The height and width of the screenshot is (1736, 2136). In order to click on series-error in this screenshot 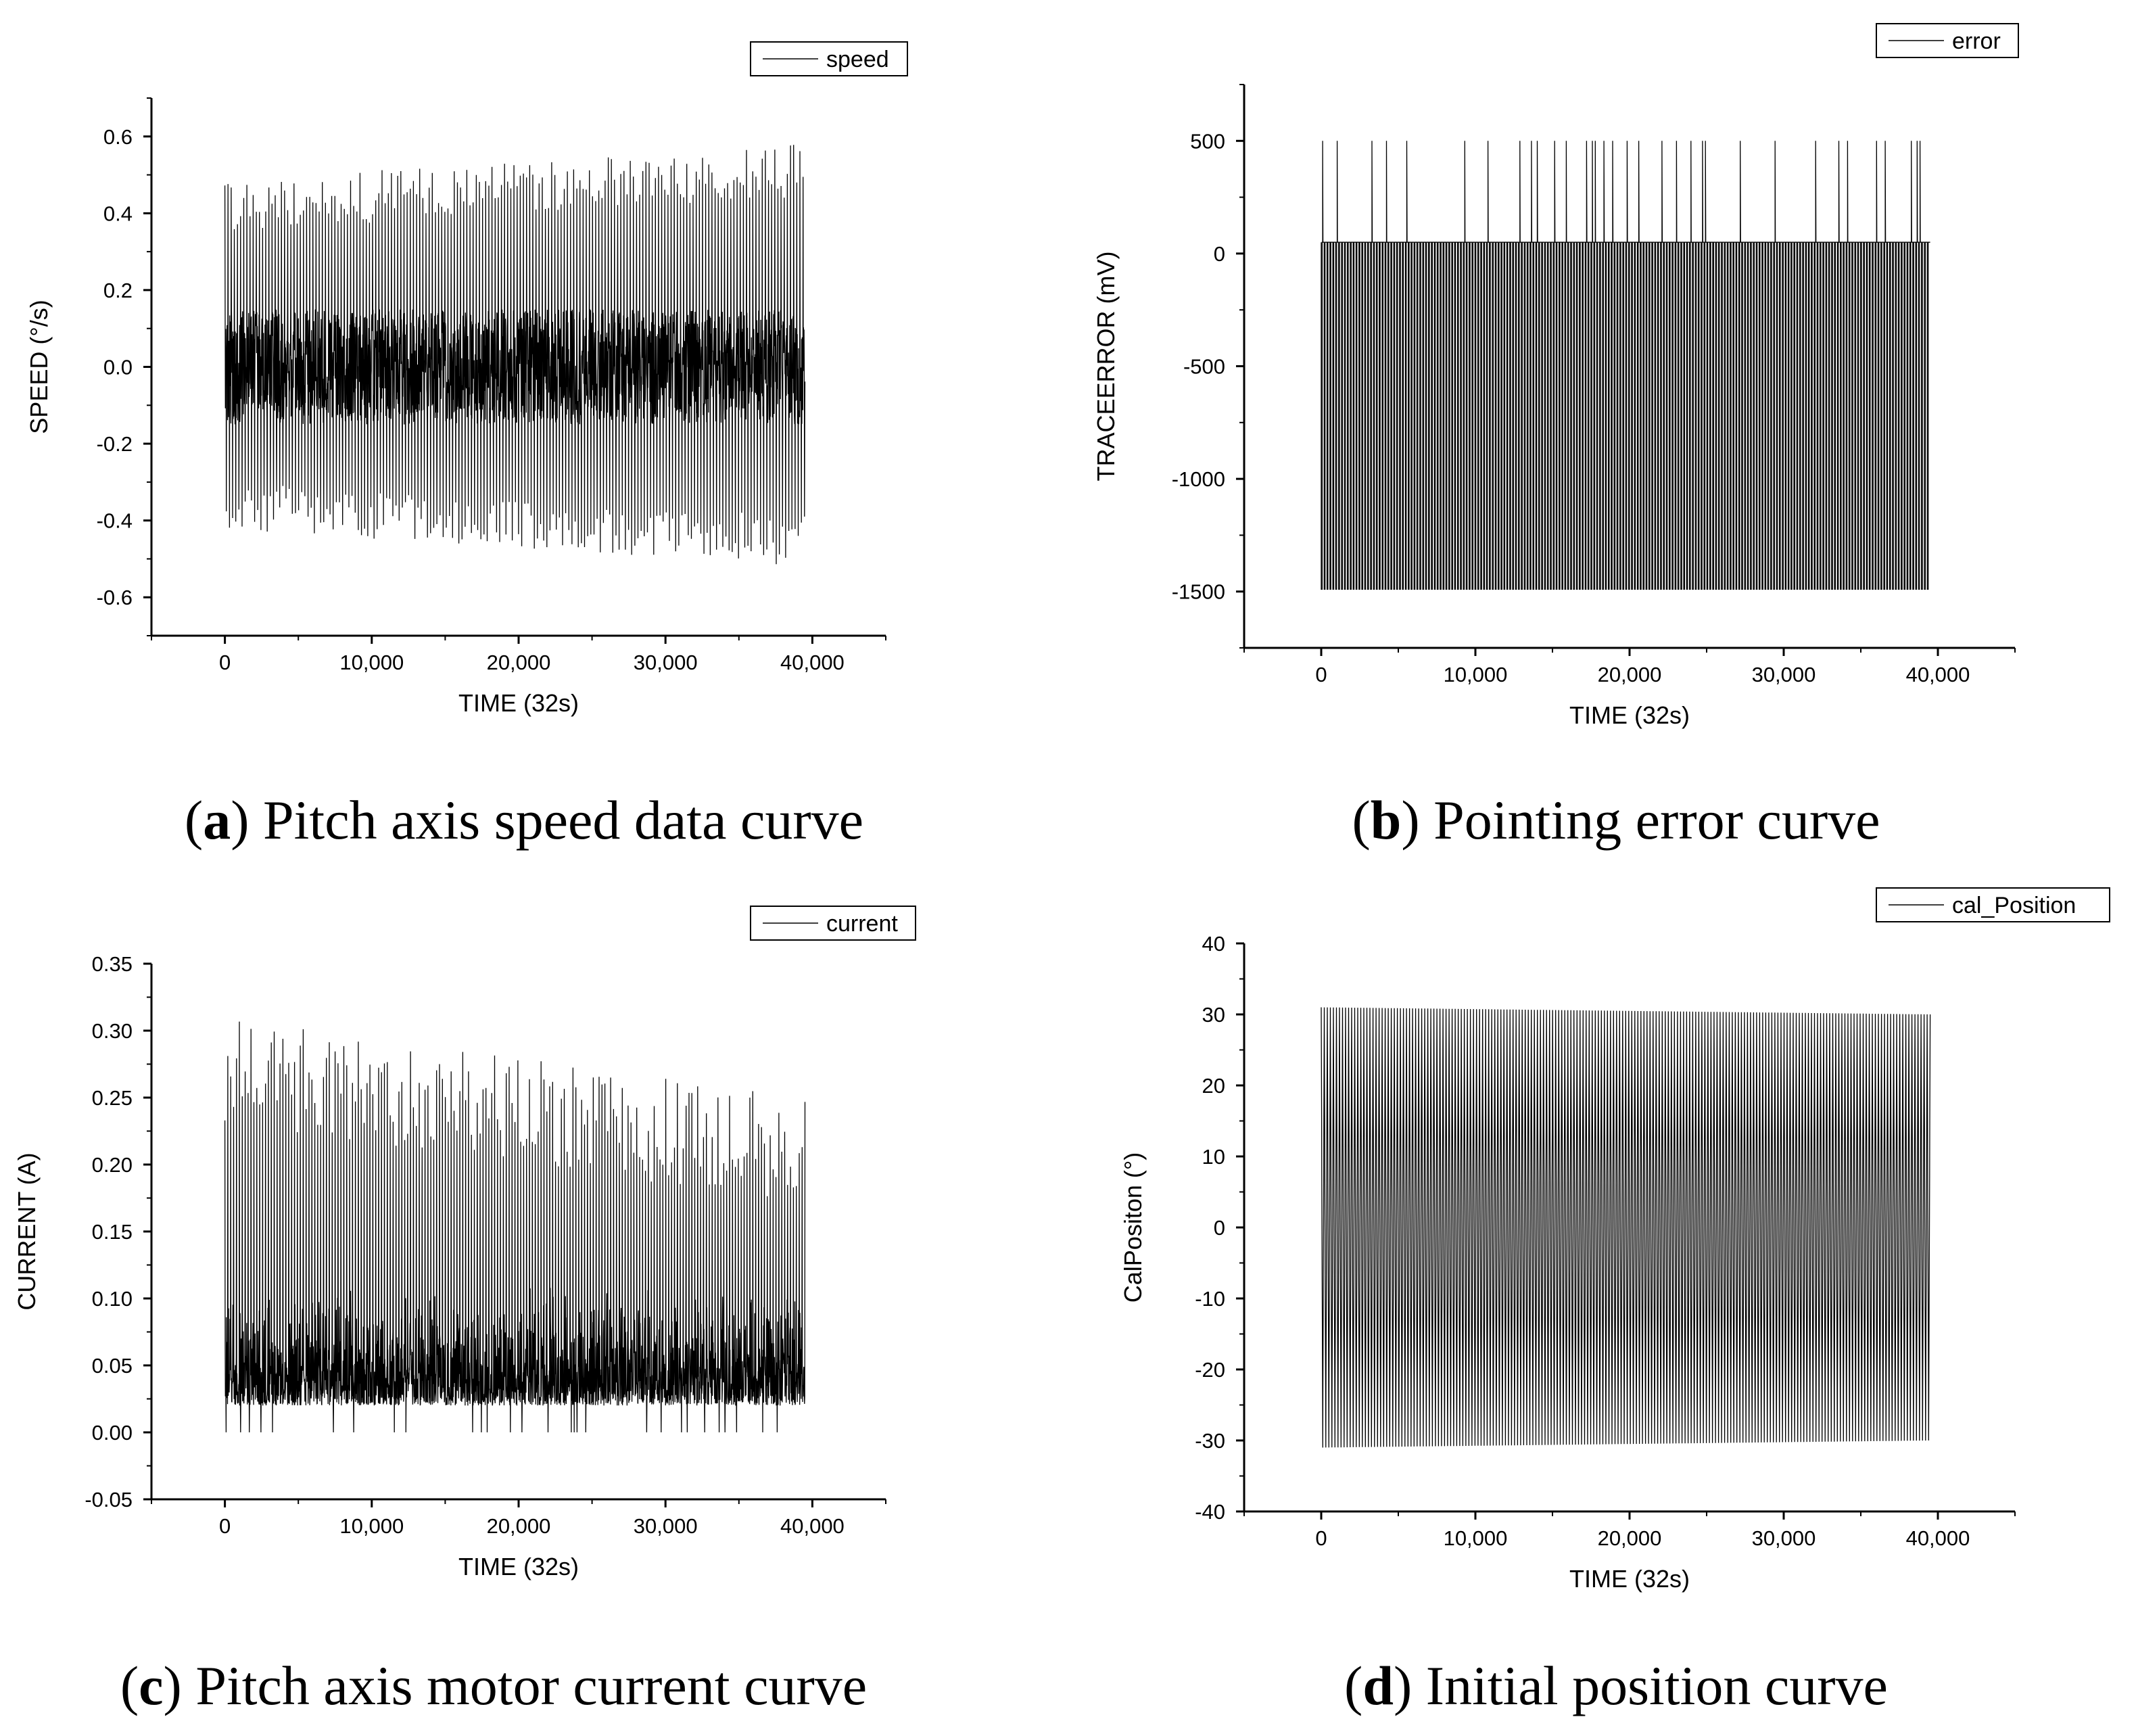, I will do `click(1626, 365)`.